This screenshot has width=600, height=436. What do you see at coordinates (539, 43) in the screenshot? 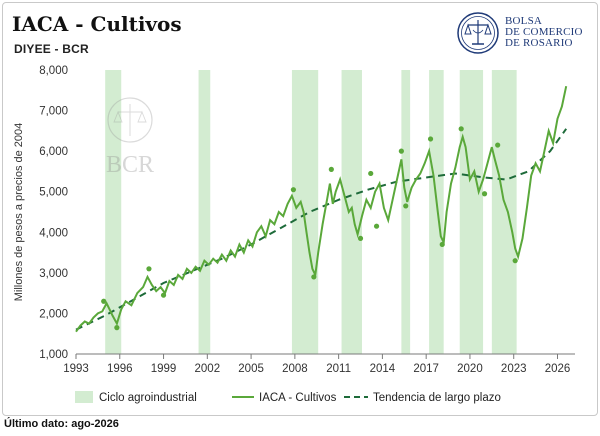
I see `logo-line-3: DE ROSARIO` at bounding box center [539, 43].